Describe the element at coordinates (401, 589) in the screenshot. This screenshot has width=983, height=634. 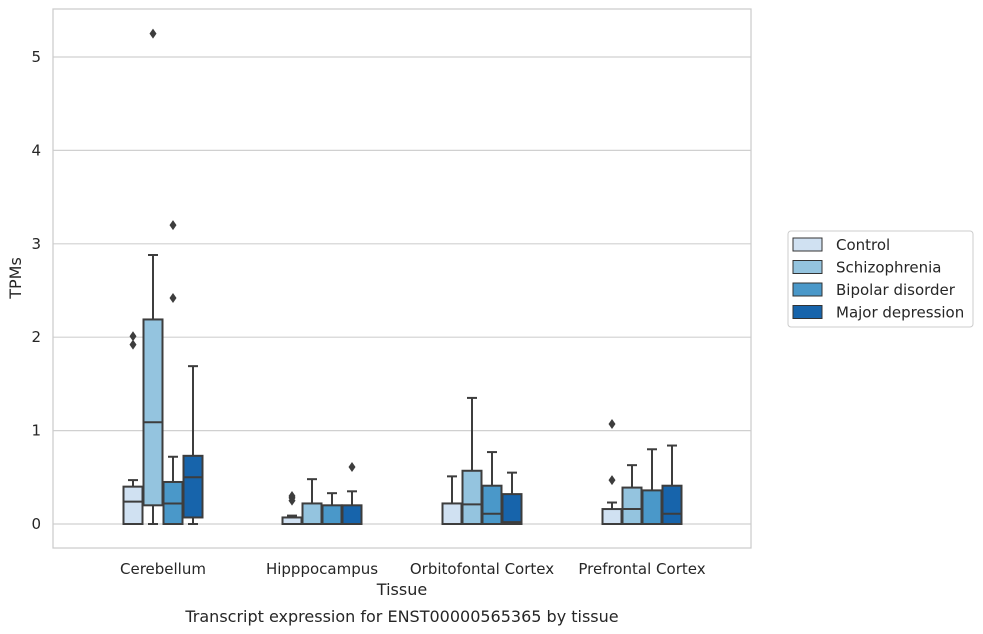
I see `x-axis-label: Tissue` at that location.